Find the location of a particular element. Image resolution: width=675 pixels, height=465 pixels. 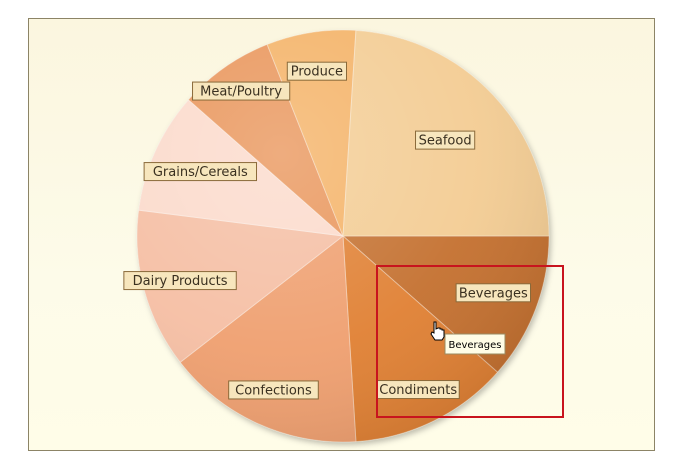

slice-label-confections: Confections is located at coordinates (273, 390).